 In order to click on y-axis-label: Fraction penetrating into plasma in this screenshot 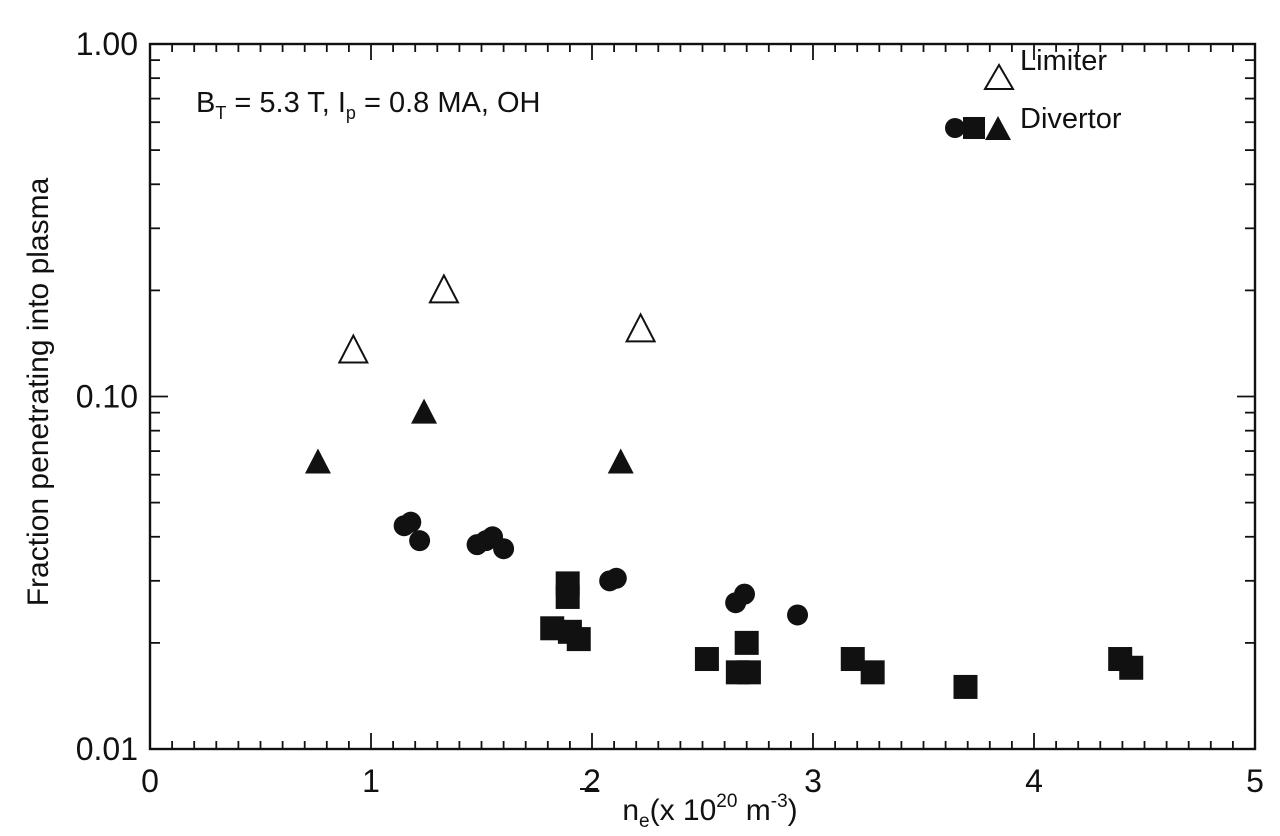, I will do `click(38, 391)`.